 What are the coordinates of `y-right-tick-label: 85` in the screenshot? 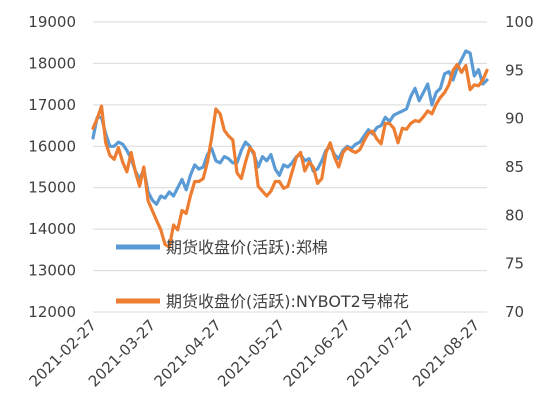 It's located at (514, 167).